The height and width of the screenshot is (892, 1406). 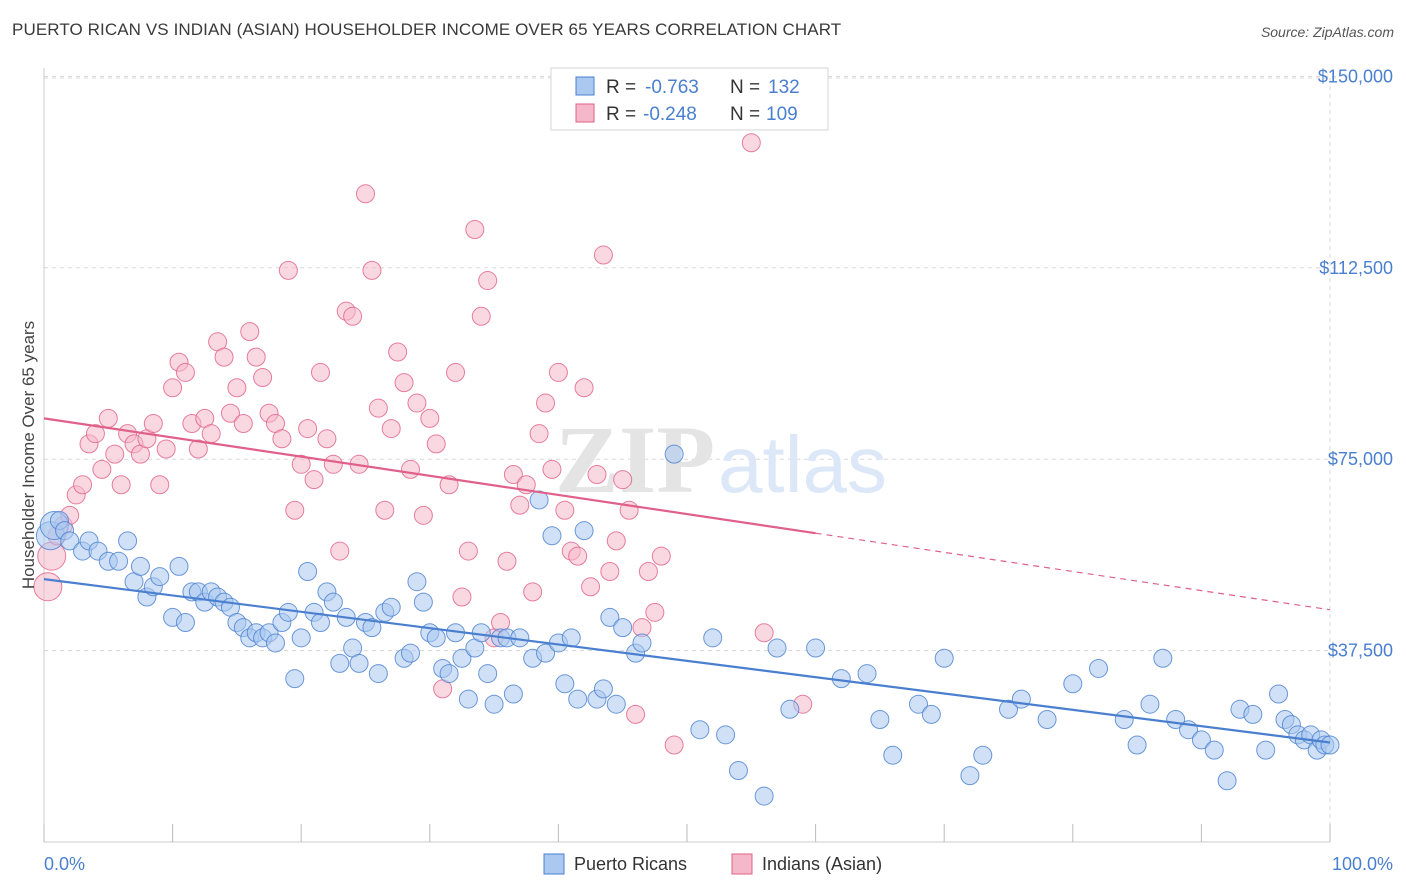 I want to click on bottom-legend-indians: Indians (Asian), so click(x=822, y=864).